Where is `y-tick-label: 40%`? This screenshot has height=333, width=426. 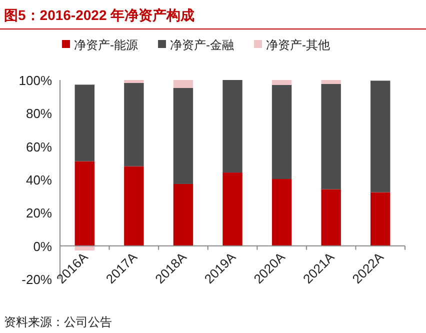 y-tick-label: 40% is located at coordinates (39, 180).